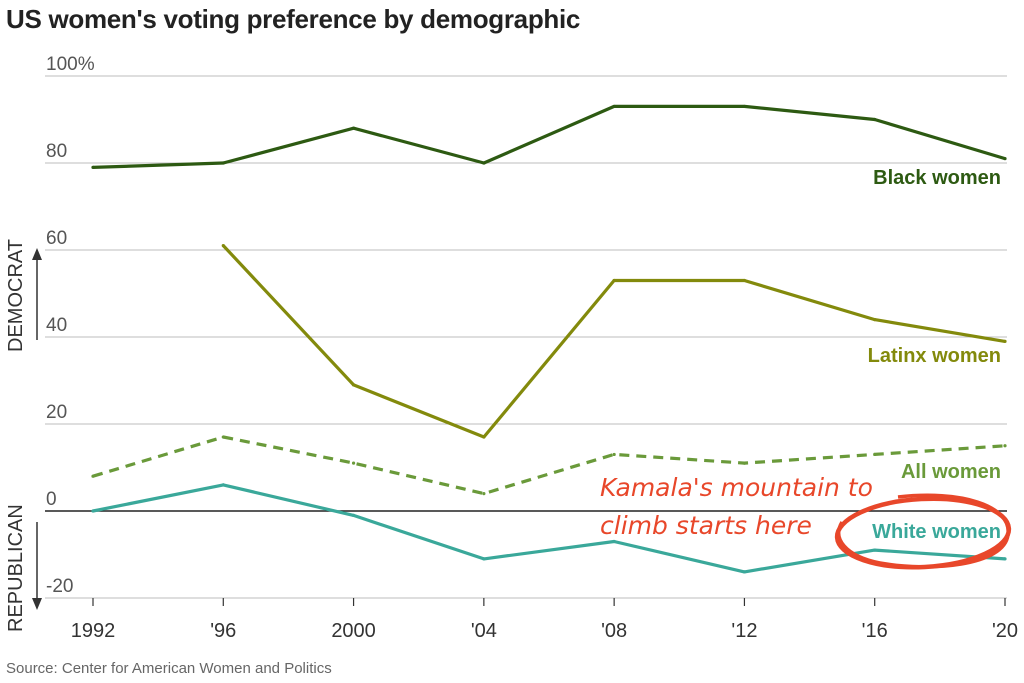 Image resolution: width=1024 pixels, height=683 pixels. Describe the element at coordinates (56, 412) in the screenshot. I see `y-tick-label: 20` at that location.